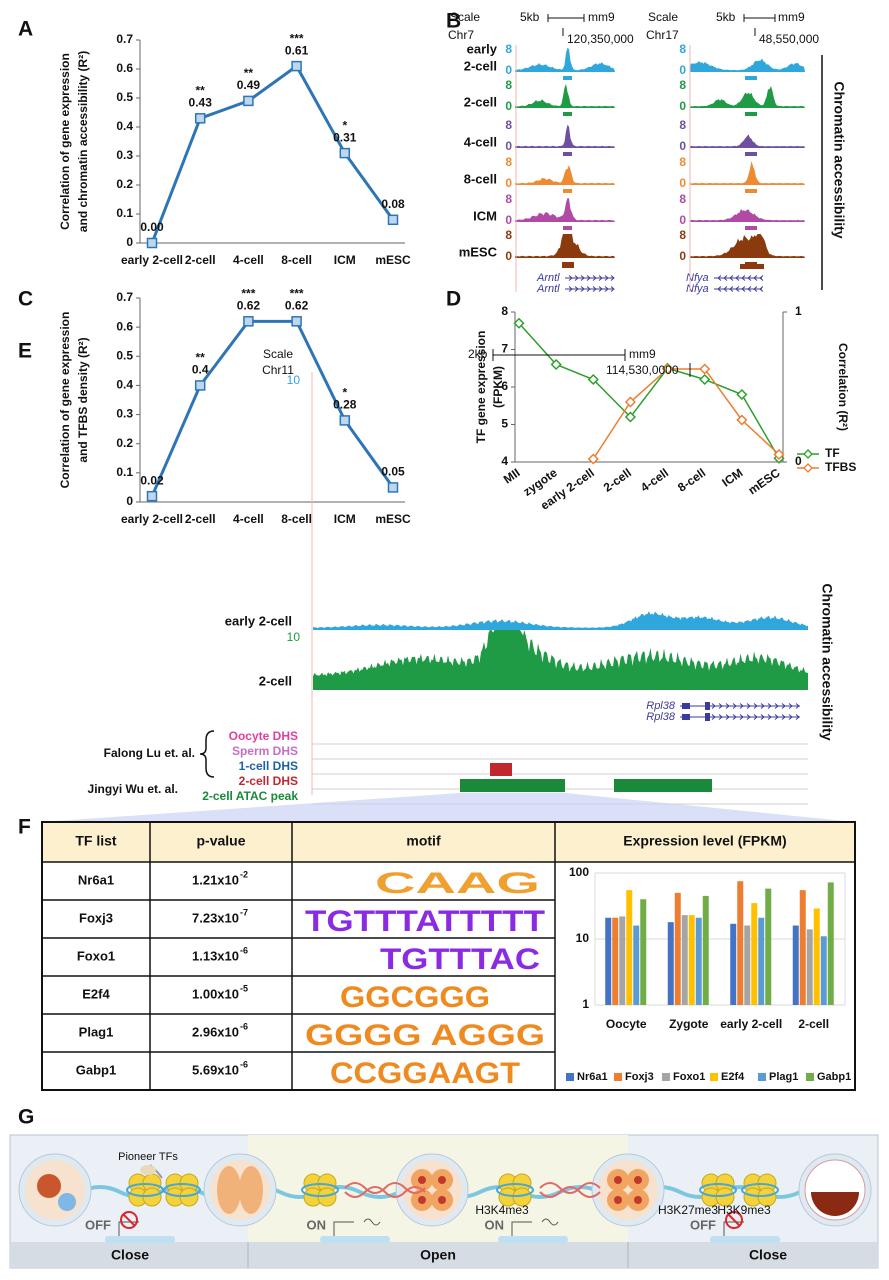 This screenshot has width=889, height=1280. What do you see at coordinates (834, 1077) in the screenshot?
I see `legend-label: Gabp1` at bounding box center [834, 1077].